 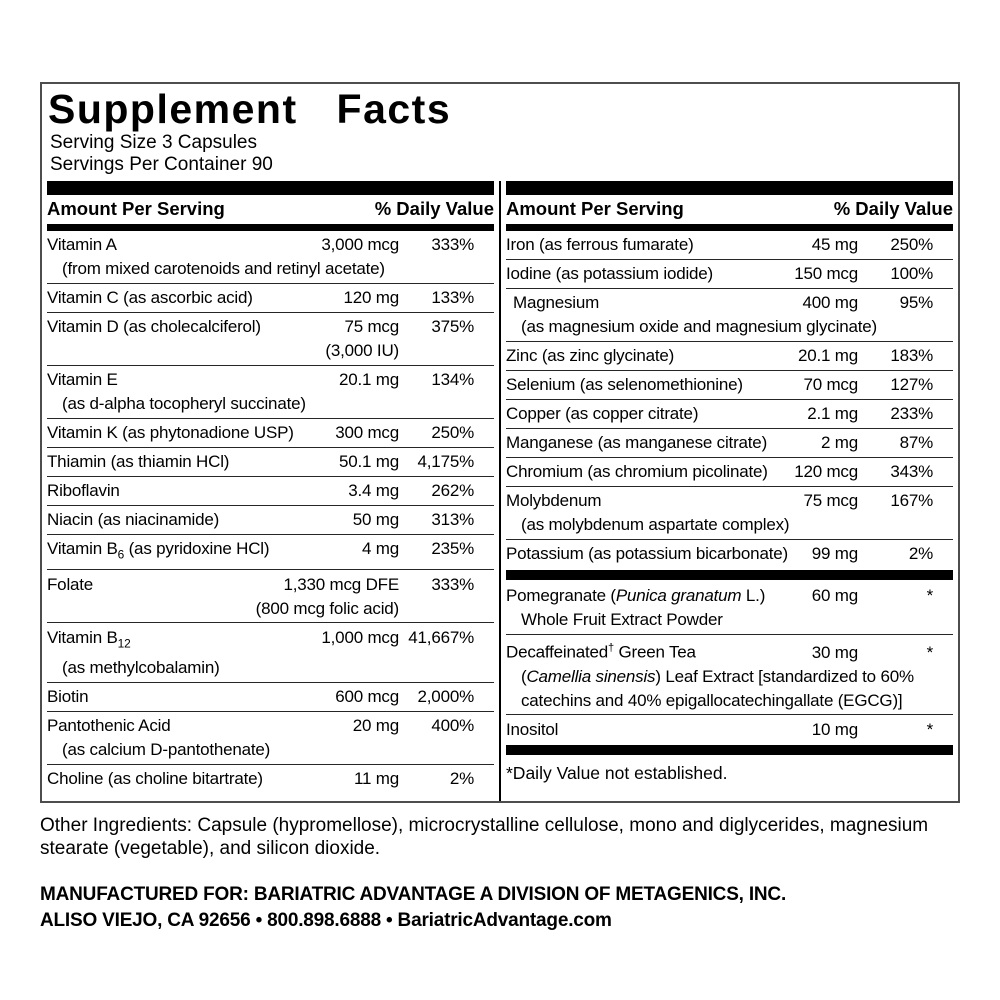 I want to click on servings-per-container: Servings Per Container 90, so click(x=161, y=164).